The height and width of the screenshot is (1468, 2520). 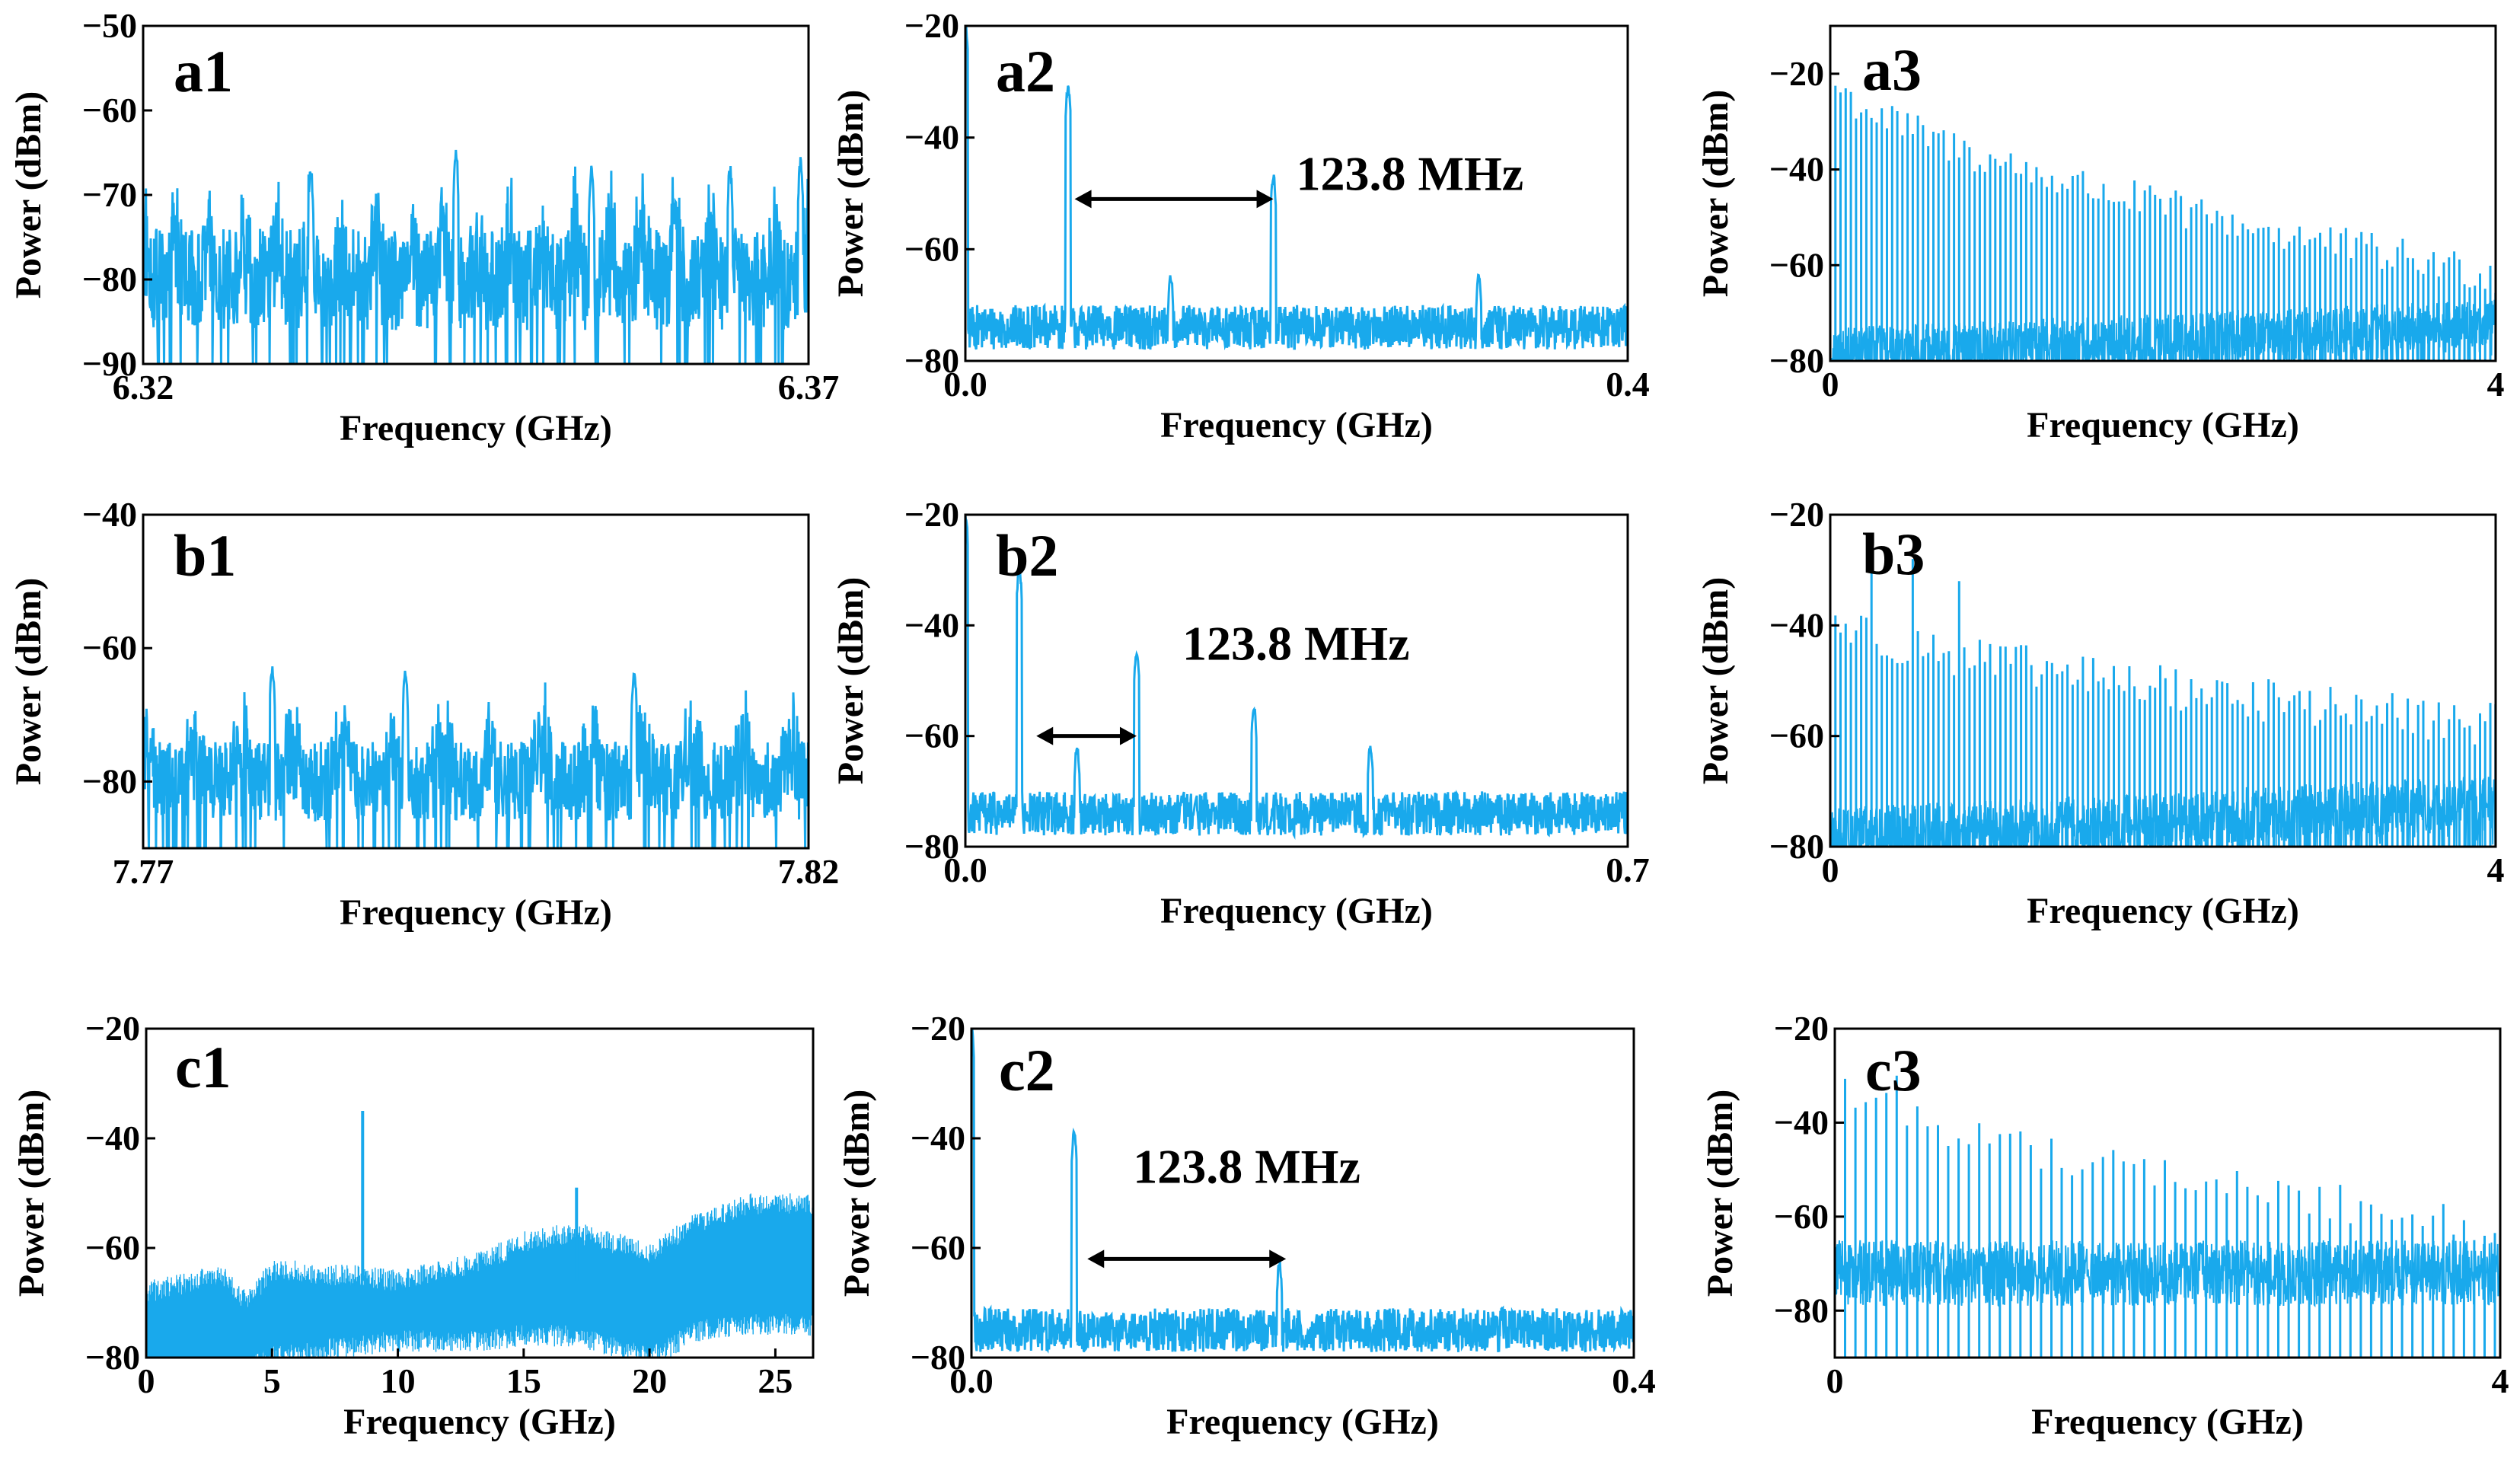 What do you see at coordinates (476, 256) in the screenshot?
I see `trace-group-a1` at bounding box center [476, 256].